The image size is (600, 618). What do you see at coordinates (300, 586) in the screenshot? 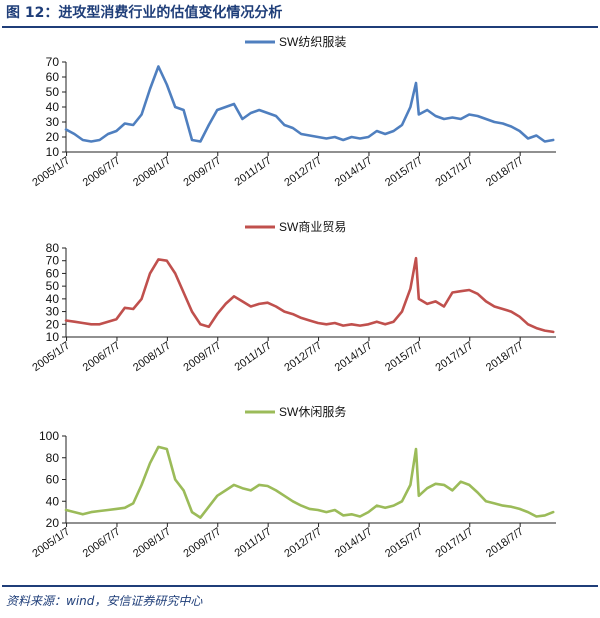
I see `source-rule` at bounding box center [300, 586].